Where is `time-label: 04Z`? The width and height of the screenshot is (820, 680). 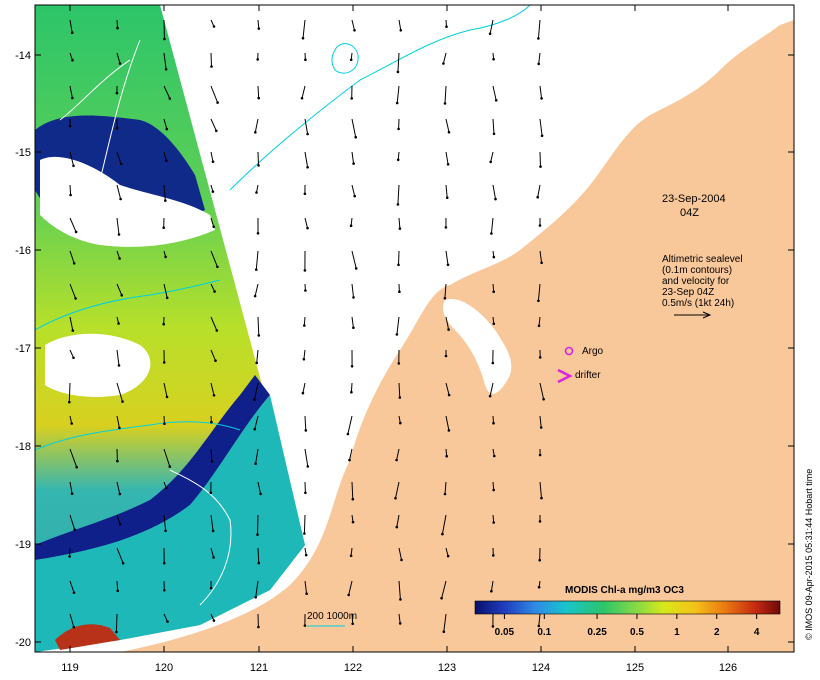 time-label: 04Z is located at coordinates (689, 213).